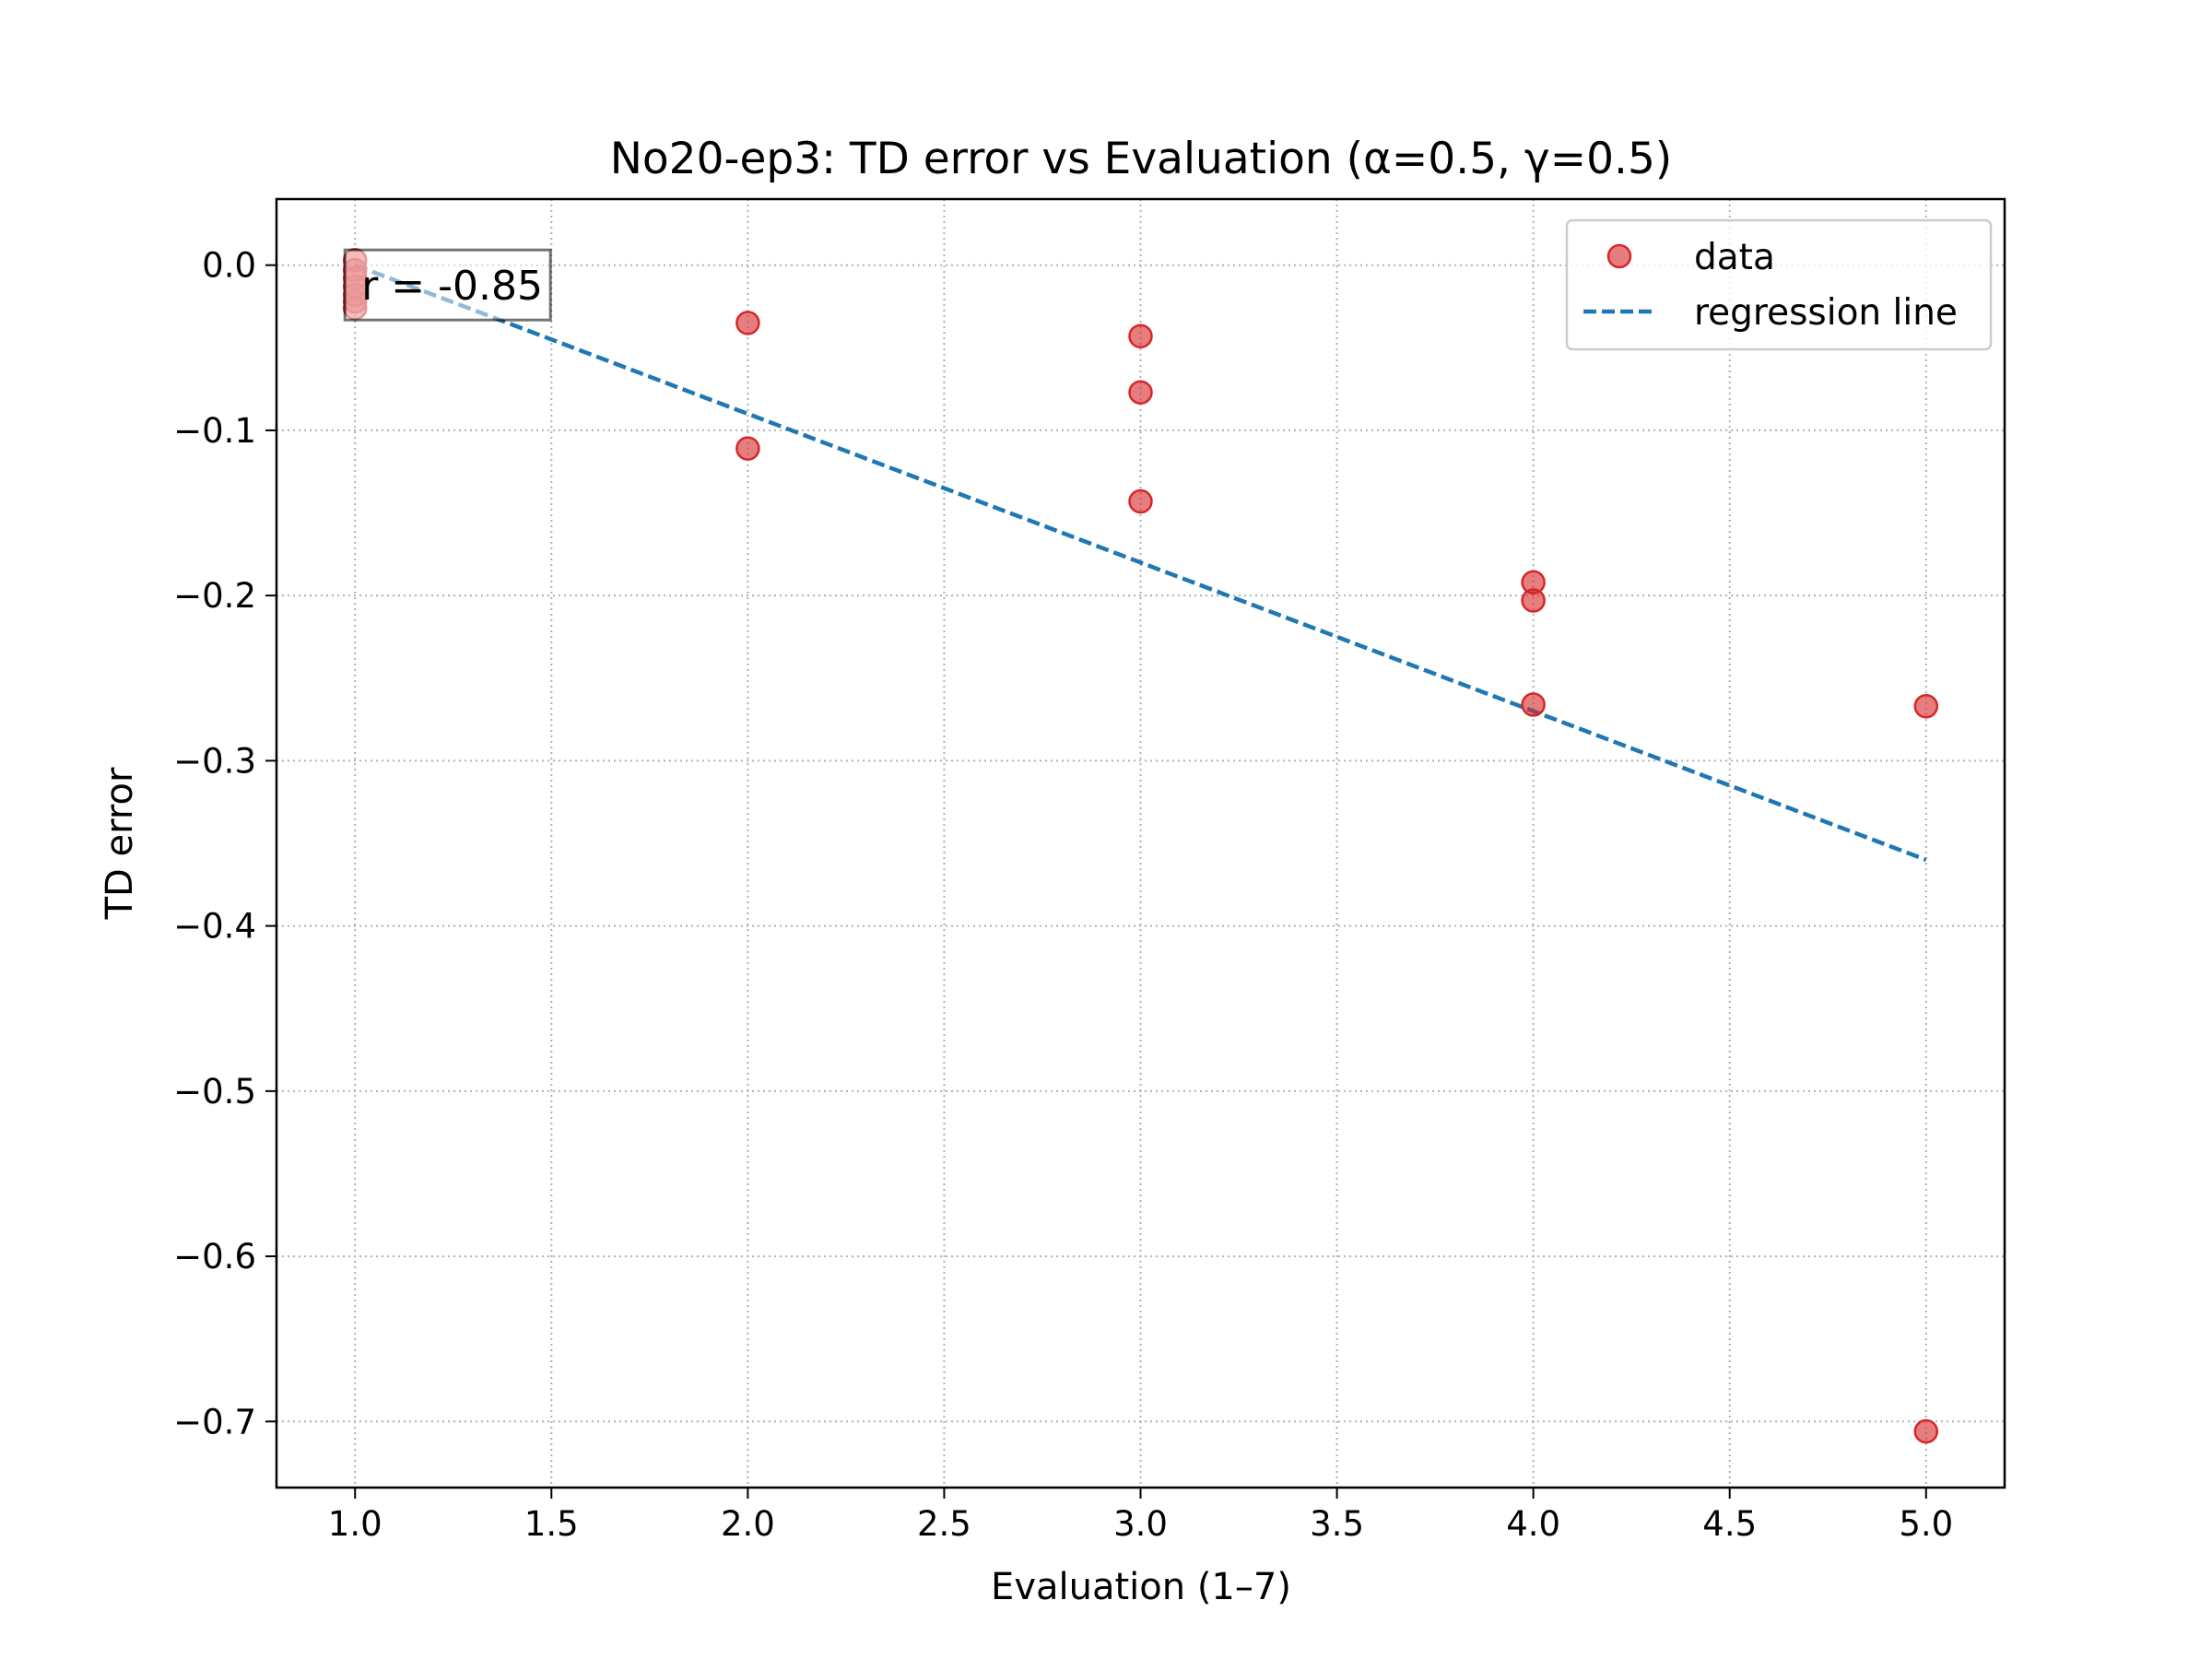 The width and height of the screenshot is (2212, 1659). Describe the element at coordinates (944, 1524) in the screenshot. I see `x-tick-label: 2.5` at that location.